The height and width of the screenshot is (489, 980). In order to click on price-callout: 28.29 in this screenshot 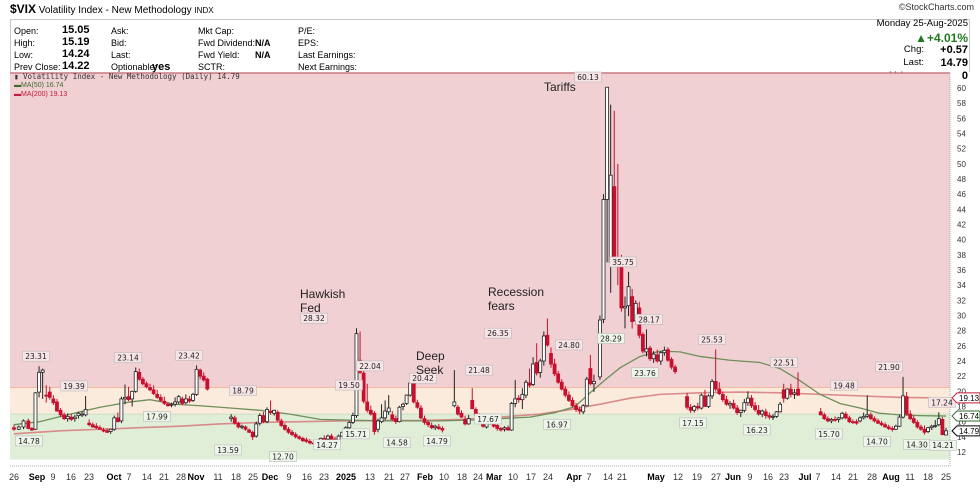, I will do `click(611, 338)`.